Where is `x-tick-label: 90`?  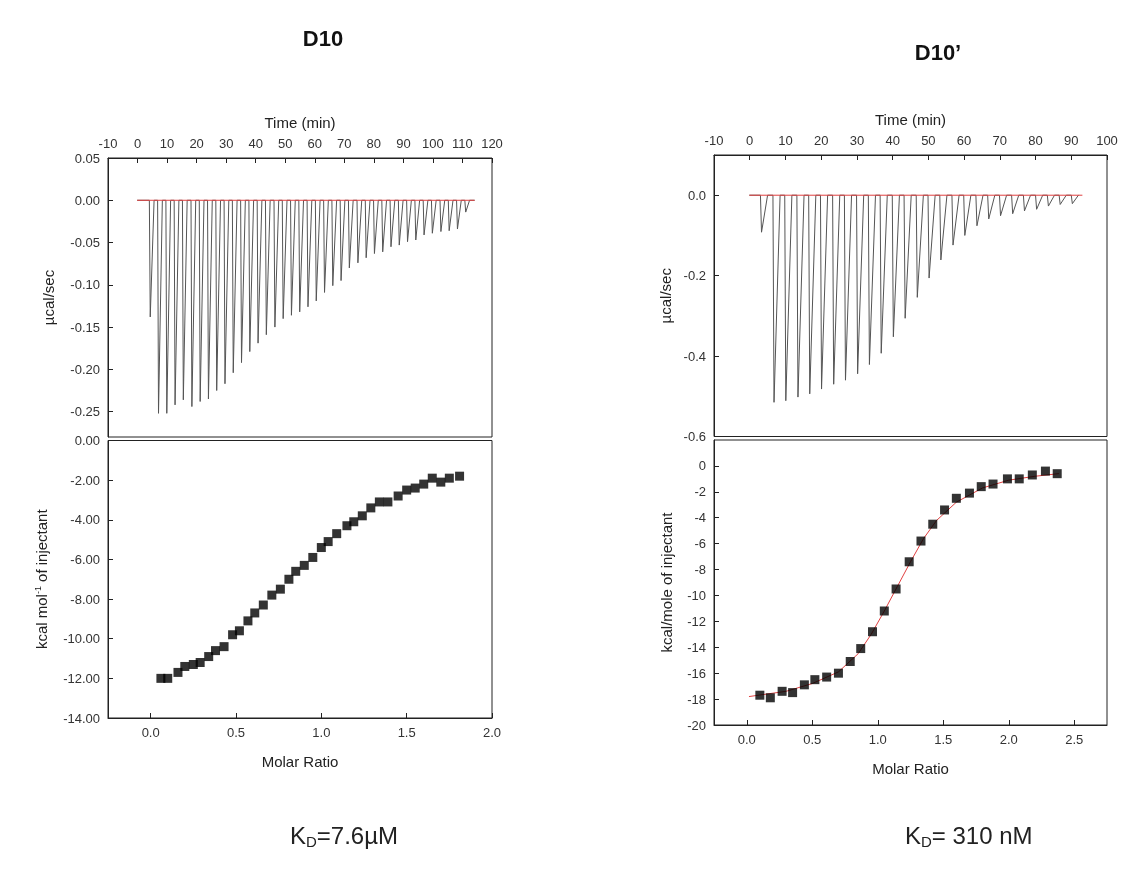 x-tick-label: 90 is located at coordinates (1071, 140).